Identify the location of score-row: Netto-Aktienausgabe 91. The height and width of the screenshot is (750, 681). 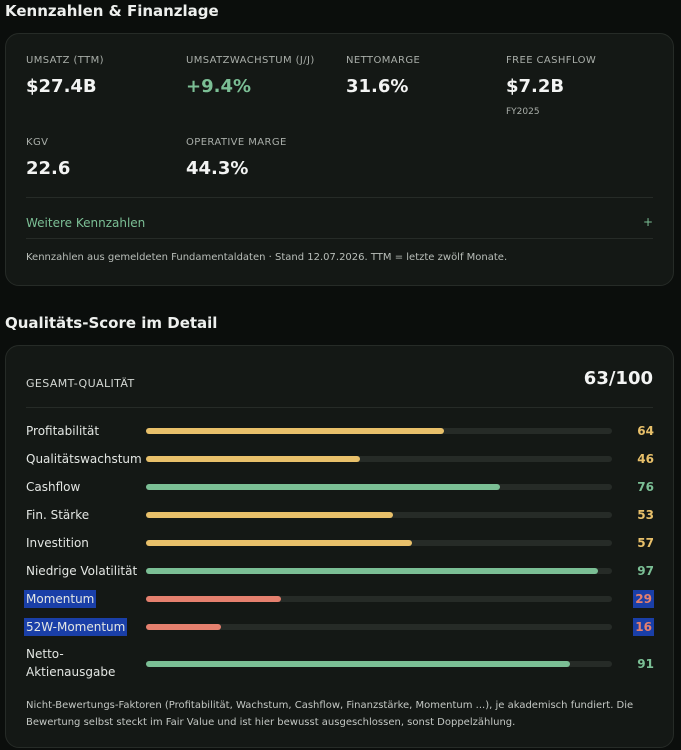
(340, 663).